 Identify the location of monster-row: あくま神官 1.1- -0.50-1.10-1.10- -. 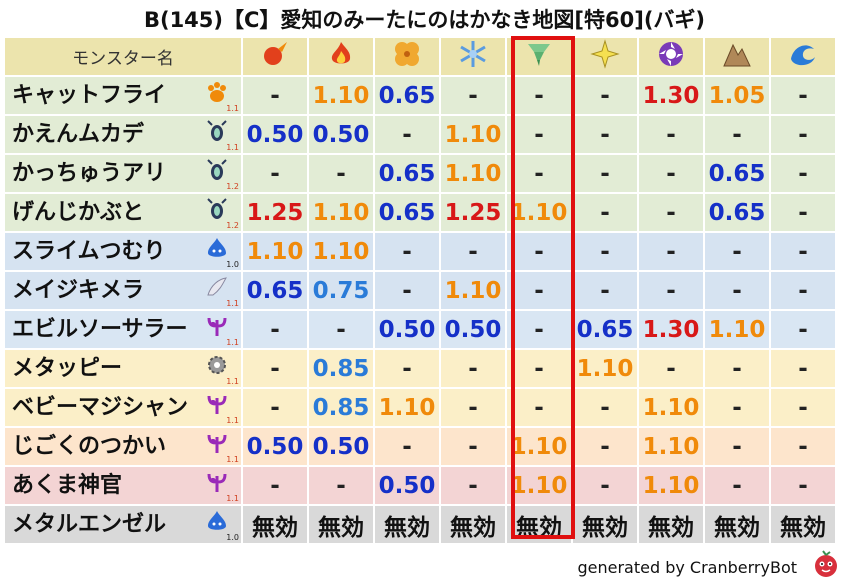
(420, 485).